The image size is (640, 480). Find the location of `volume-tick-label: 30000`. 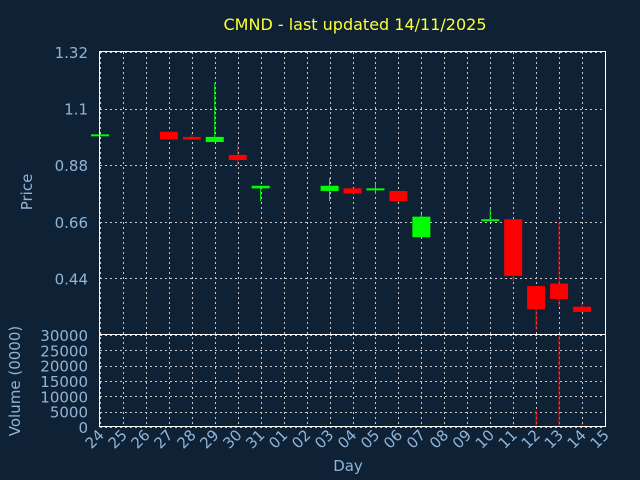

volume-tick-label: 30000 is located at coordinates (64, 336).